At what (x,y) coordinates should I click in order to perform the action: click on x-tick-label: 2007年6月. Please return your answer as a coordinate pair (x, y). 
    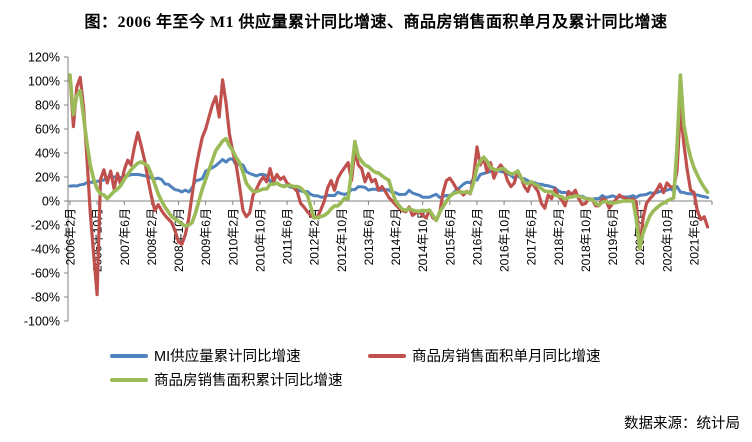
    Looking at the image, I should click on (125, 236).